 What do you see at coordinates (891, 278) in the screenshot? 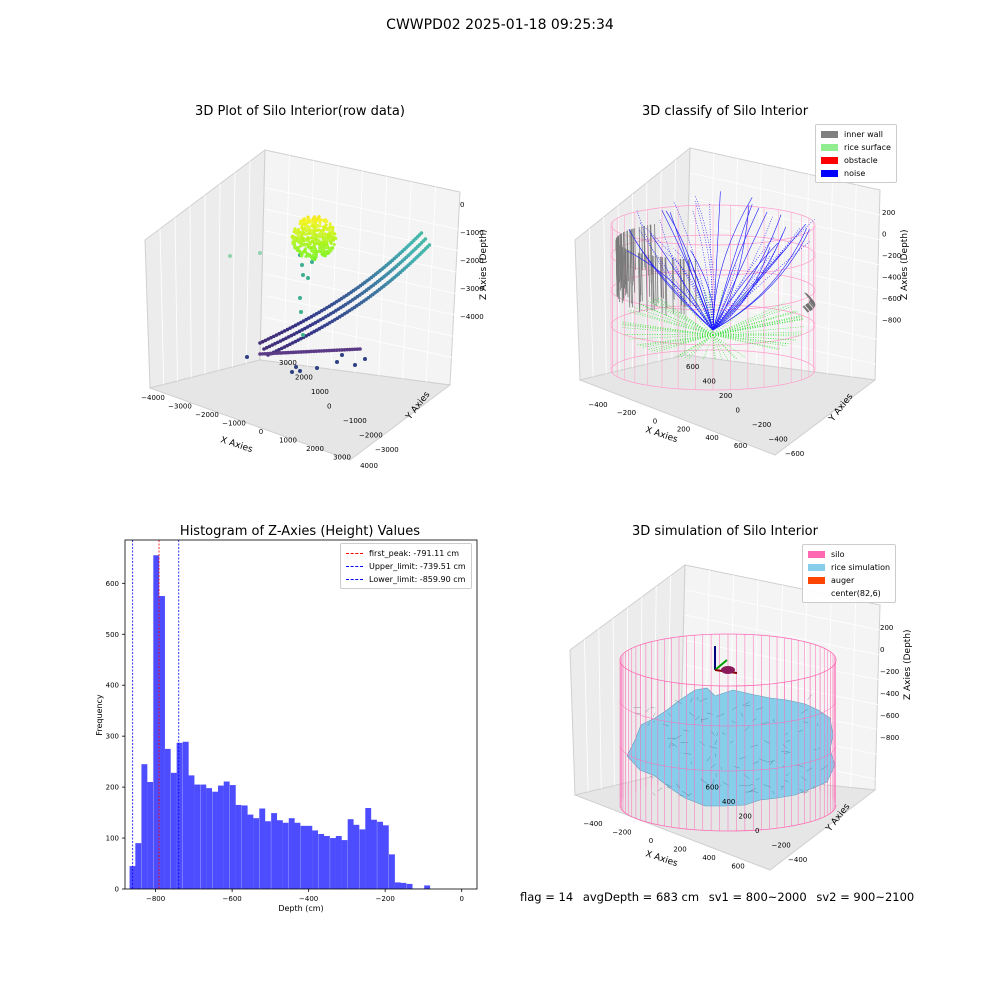
I see `tick-label: −400` at bounding box center [891, 278].